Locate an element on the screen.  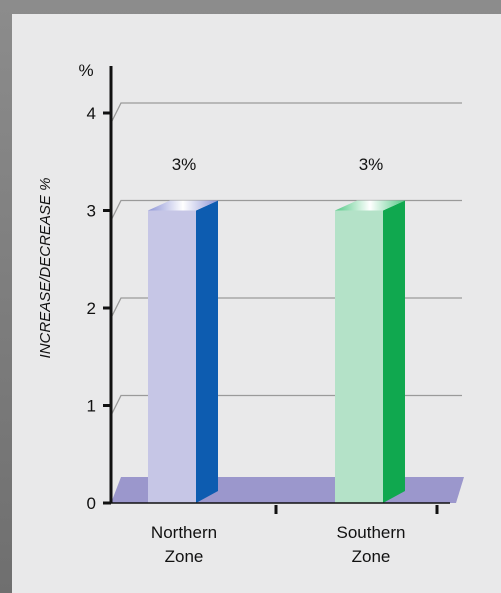
y-tick-label: 4 is located at coordinates (91, 113).